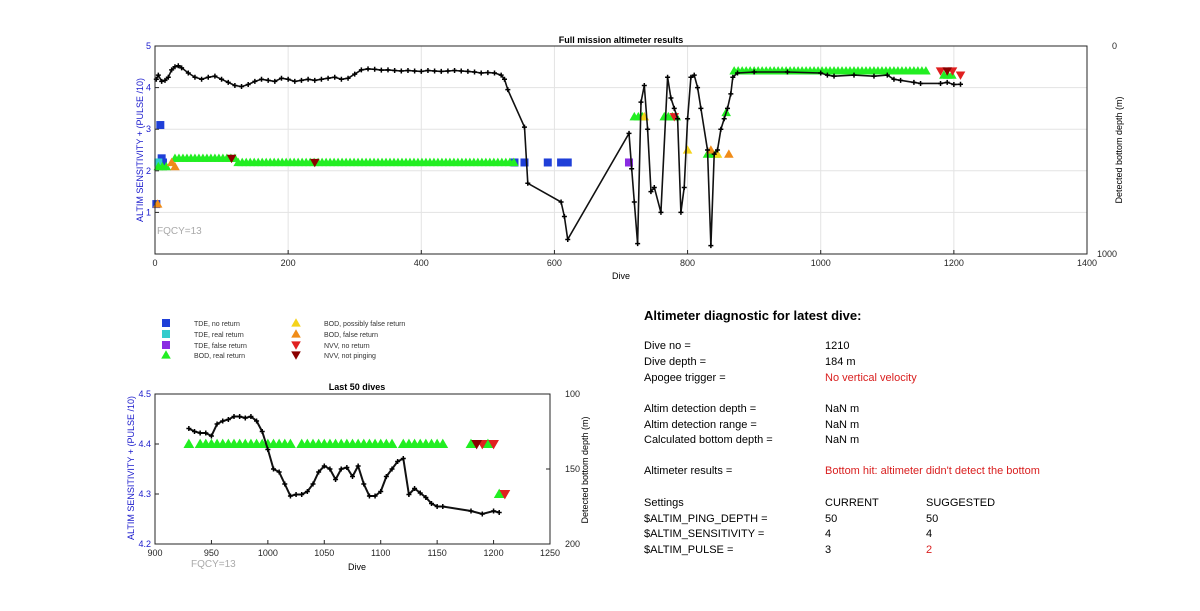 The height and width of the screenshot is (611, 1200). I want to click on ping-depth-current: 50, so click(831, 519).